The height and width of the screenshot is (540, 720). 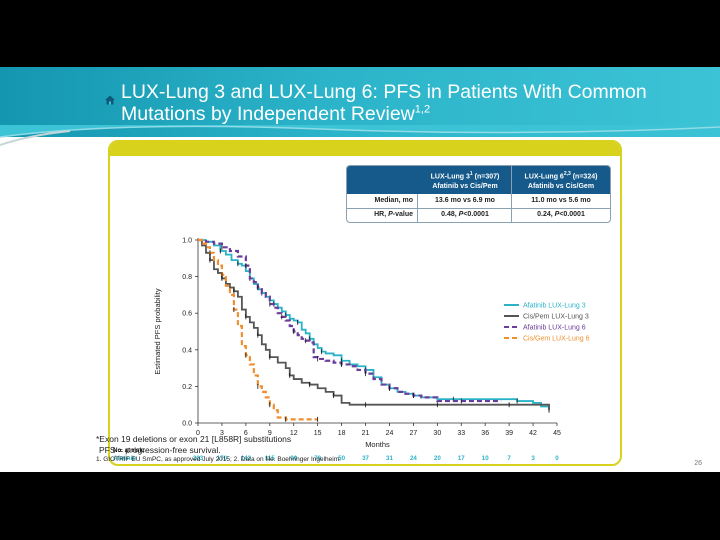 I want to click on y-axis-title: Estimated PFS probability, so click(x=157, y=331).